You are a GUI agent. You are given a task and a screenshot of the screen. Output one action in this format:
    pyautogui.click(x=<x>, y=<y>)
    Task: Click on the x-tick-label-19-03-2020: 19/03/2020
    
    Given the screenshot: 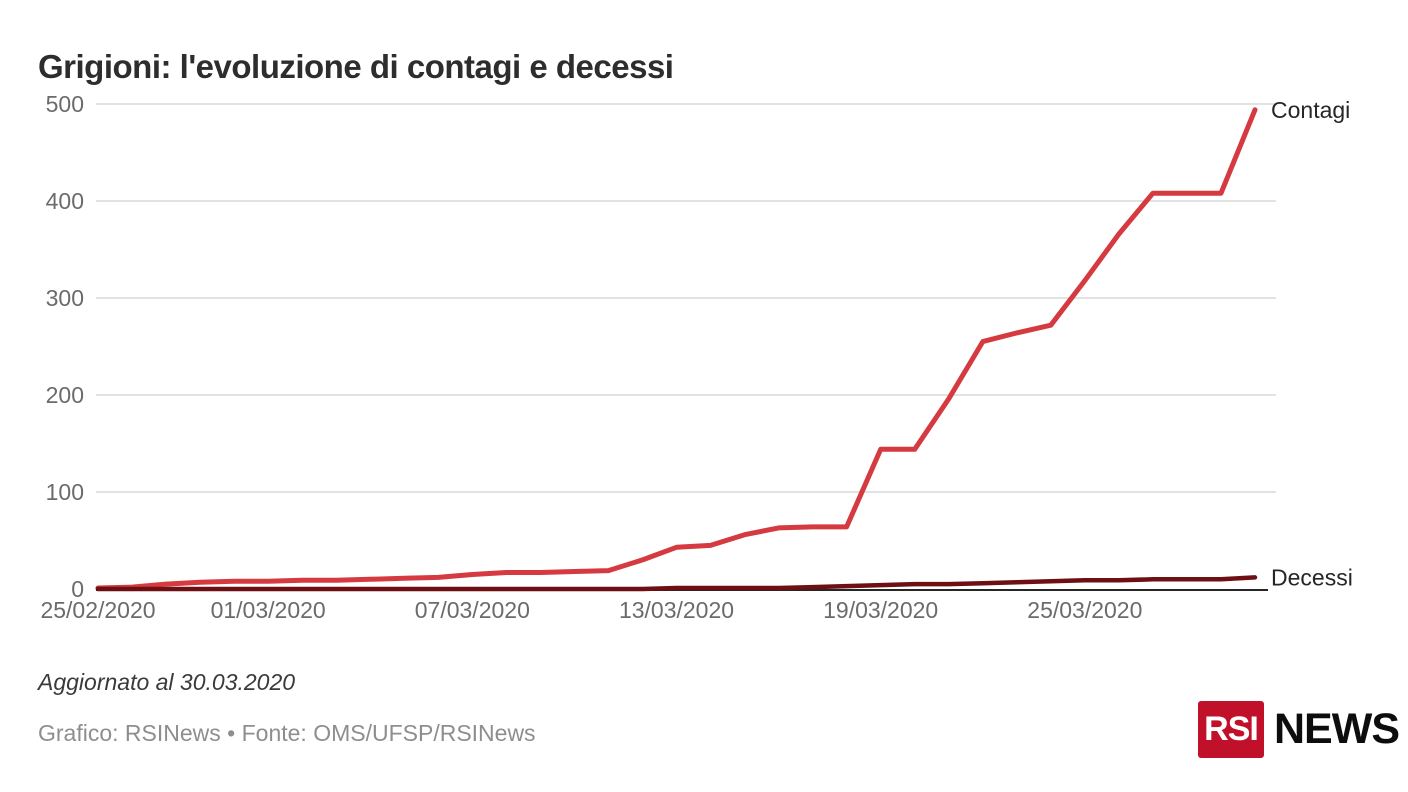 What is the action you would take?
    pyautogui.click(x=880, y=610)
    